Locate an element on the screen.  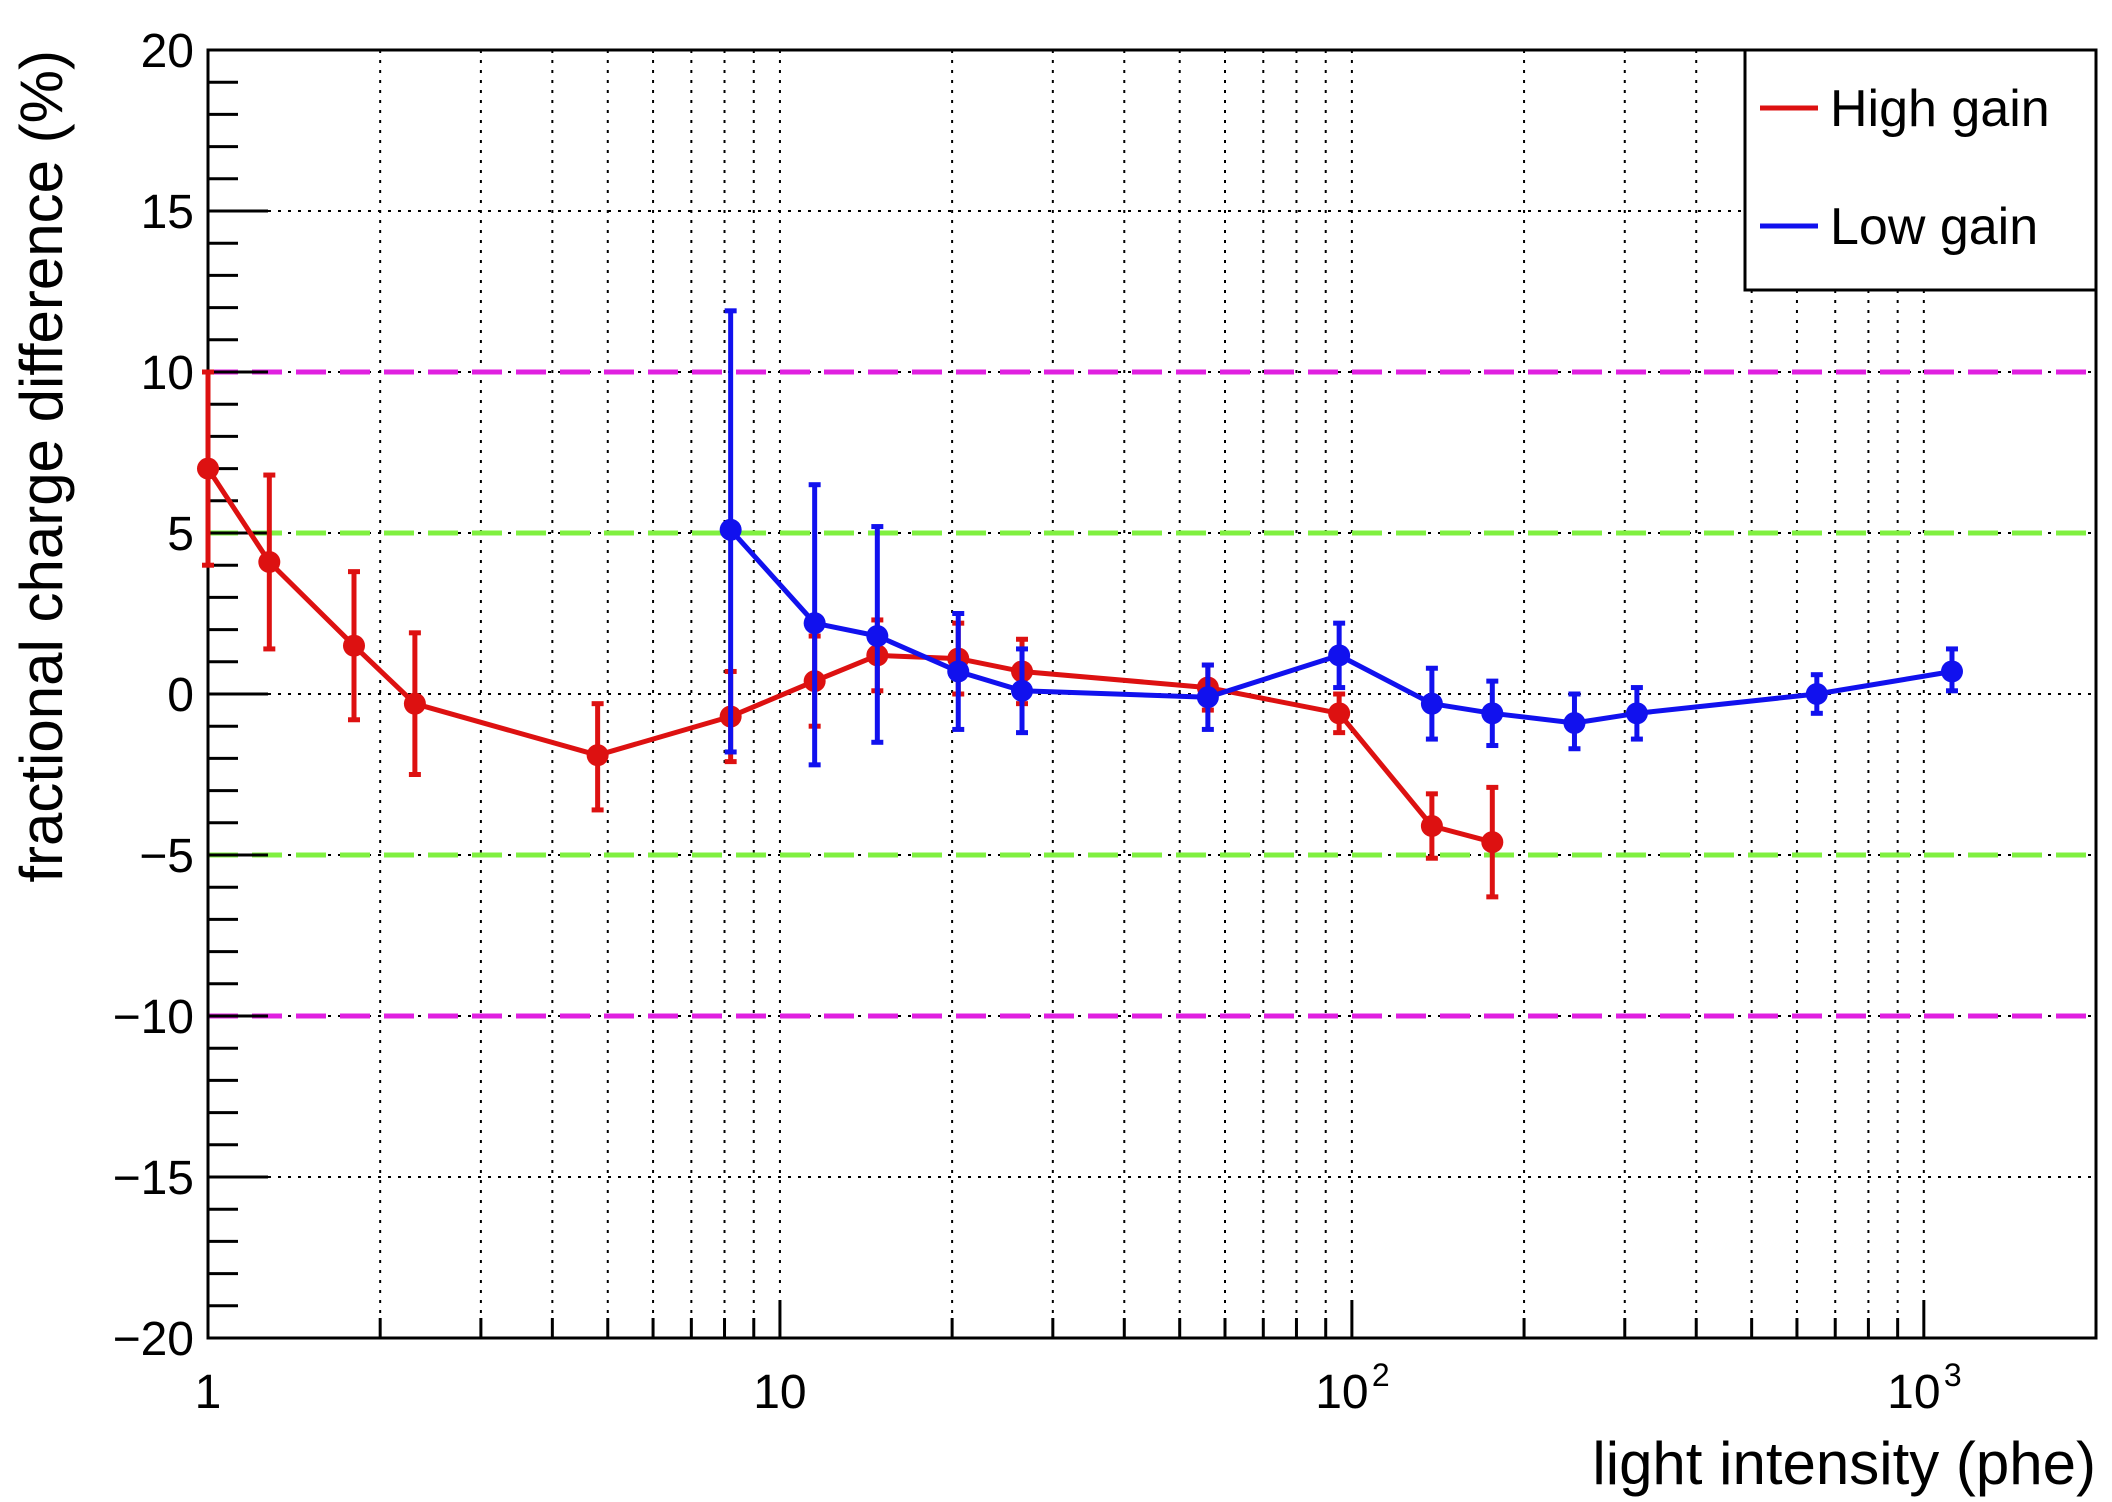
x-tick-label: 1 is located at coordinates (208, 1392).